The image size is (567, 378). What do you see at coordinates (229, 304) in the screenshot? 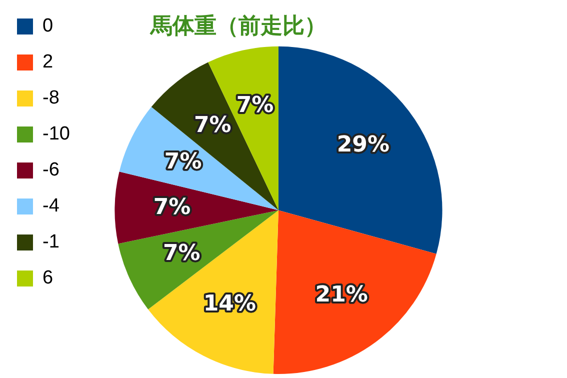
I see `data-label: 14%` at bounding box center [229, 304].